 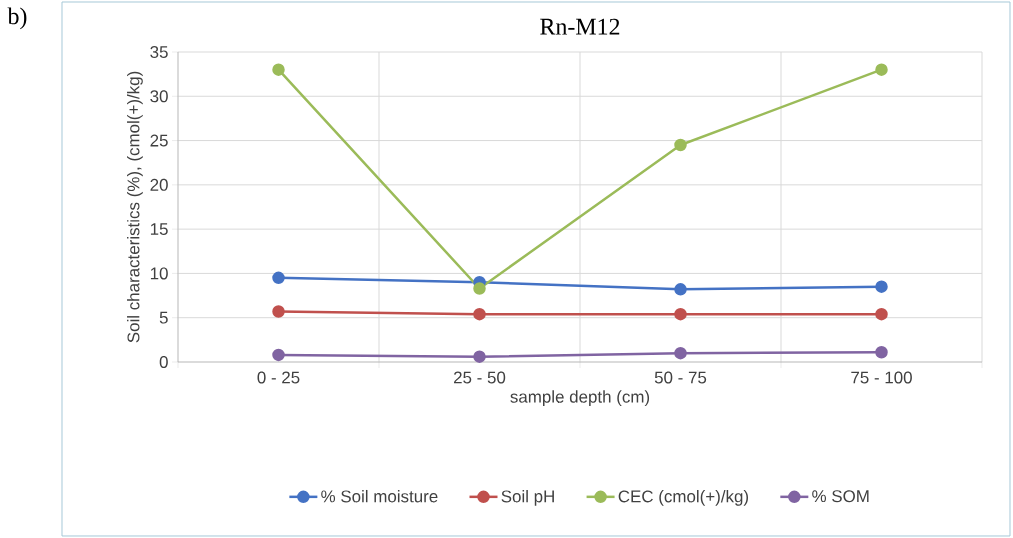 I want to click on y-axis-title: Soil characteristics (%), (cmol(+)/kg), so click(x=135, y=207).